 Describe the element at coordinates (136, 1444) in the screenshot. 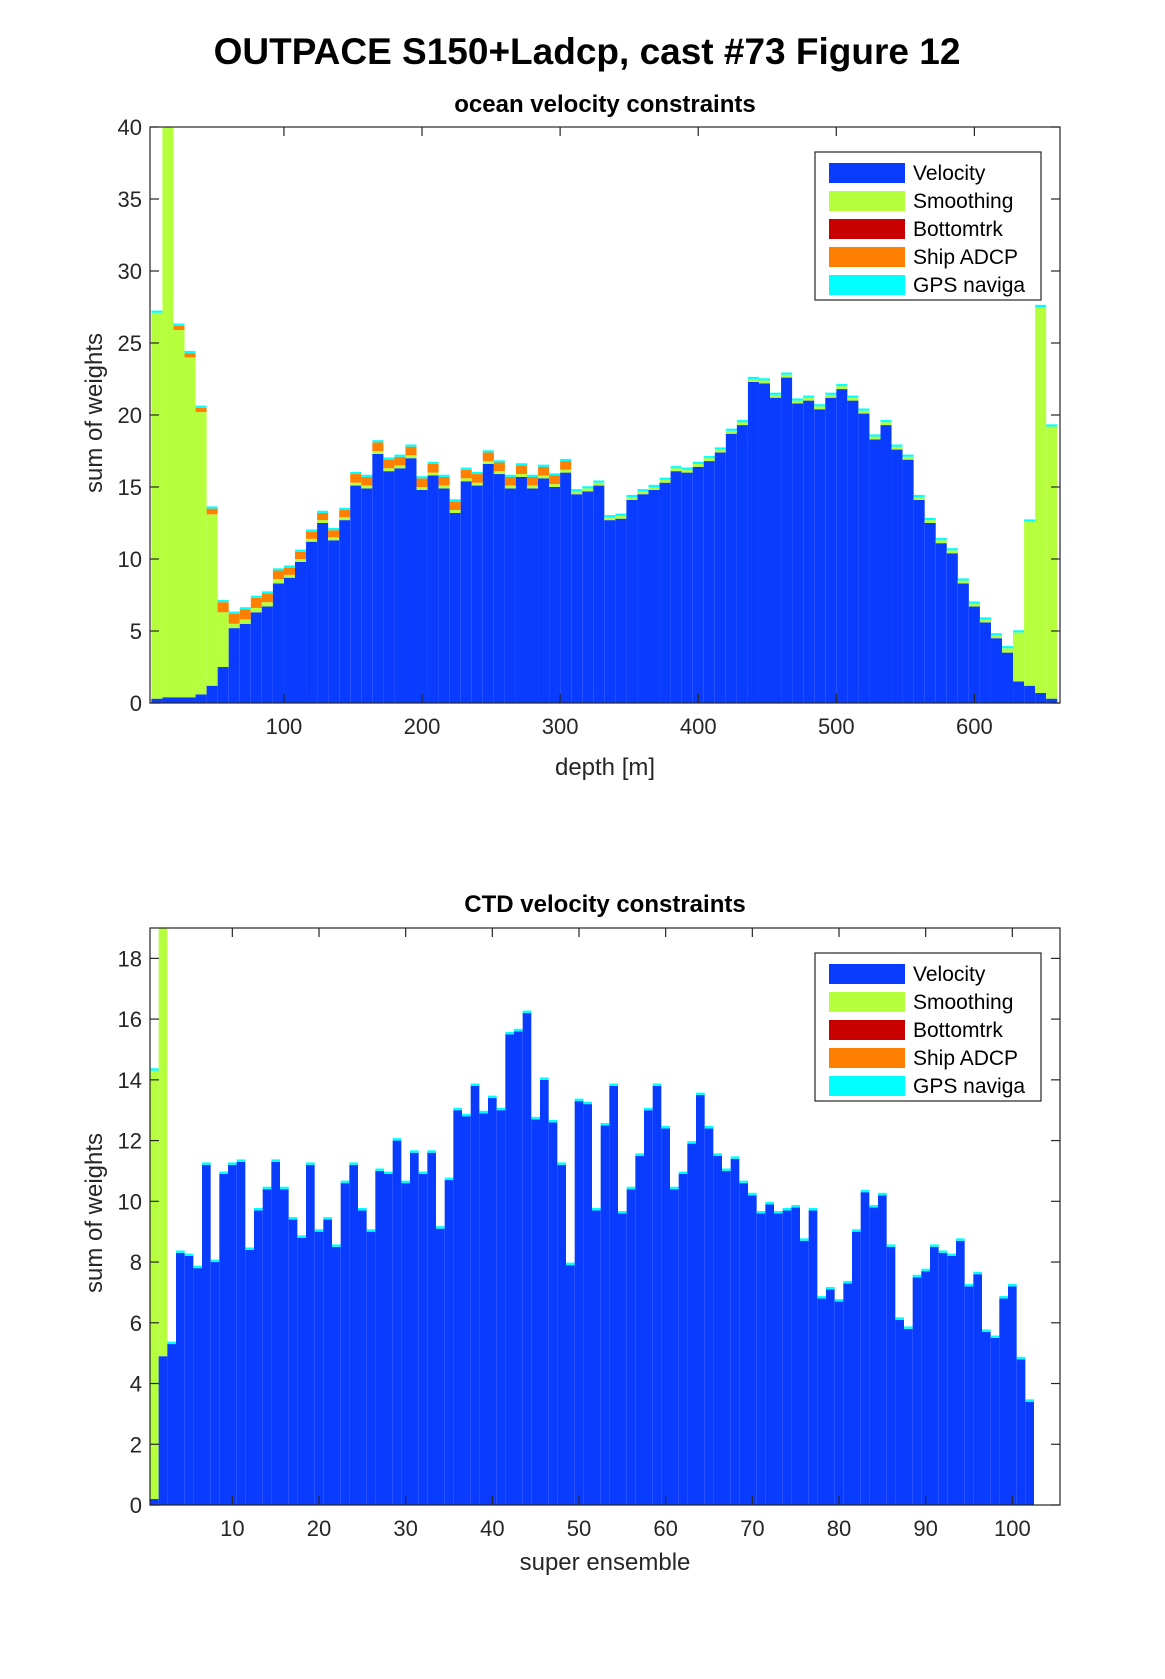

I see `ctd-y-tick-label-1: 2` at that location.